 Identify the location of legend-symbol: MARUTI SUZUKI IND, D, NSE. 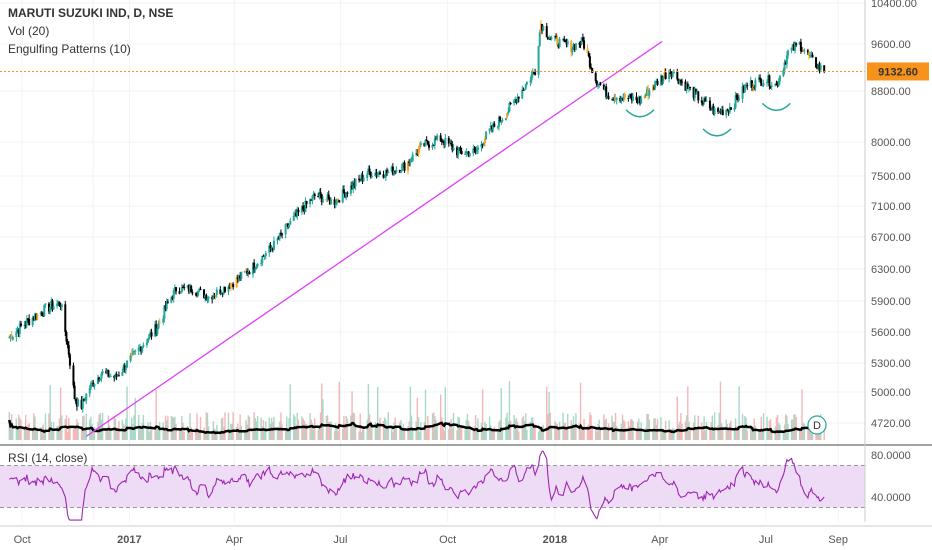
(91, 13).